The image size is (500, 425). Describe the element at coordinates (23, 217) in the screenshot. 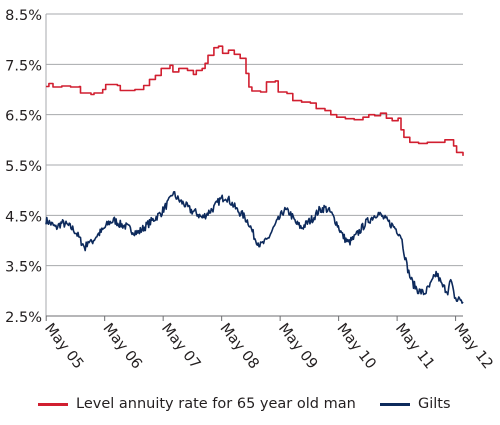

I see `y-tick-label: 4.5%` at that location.